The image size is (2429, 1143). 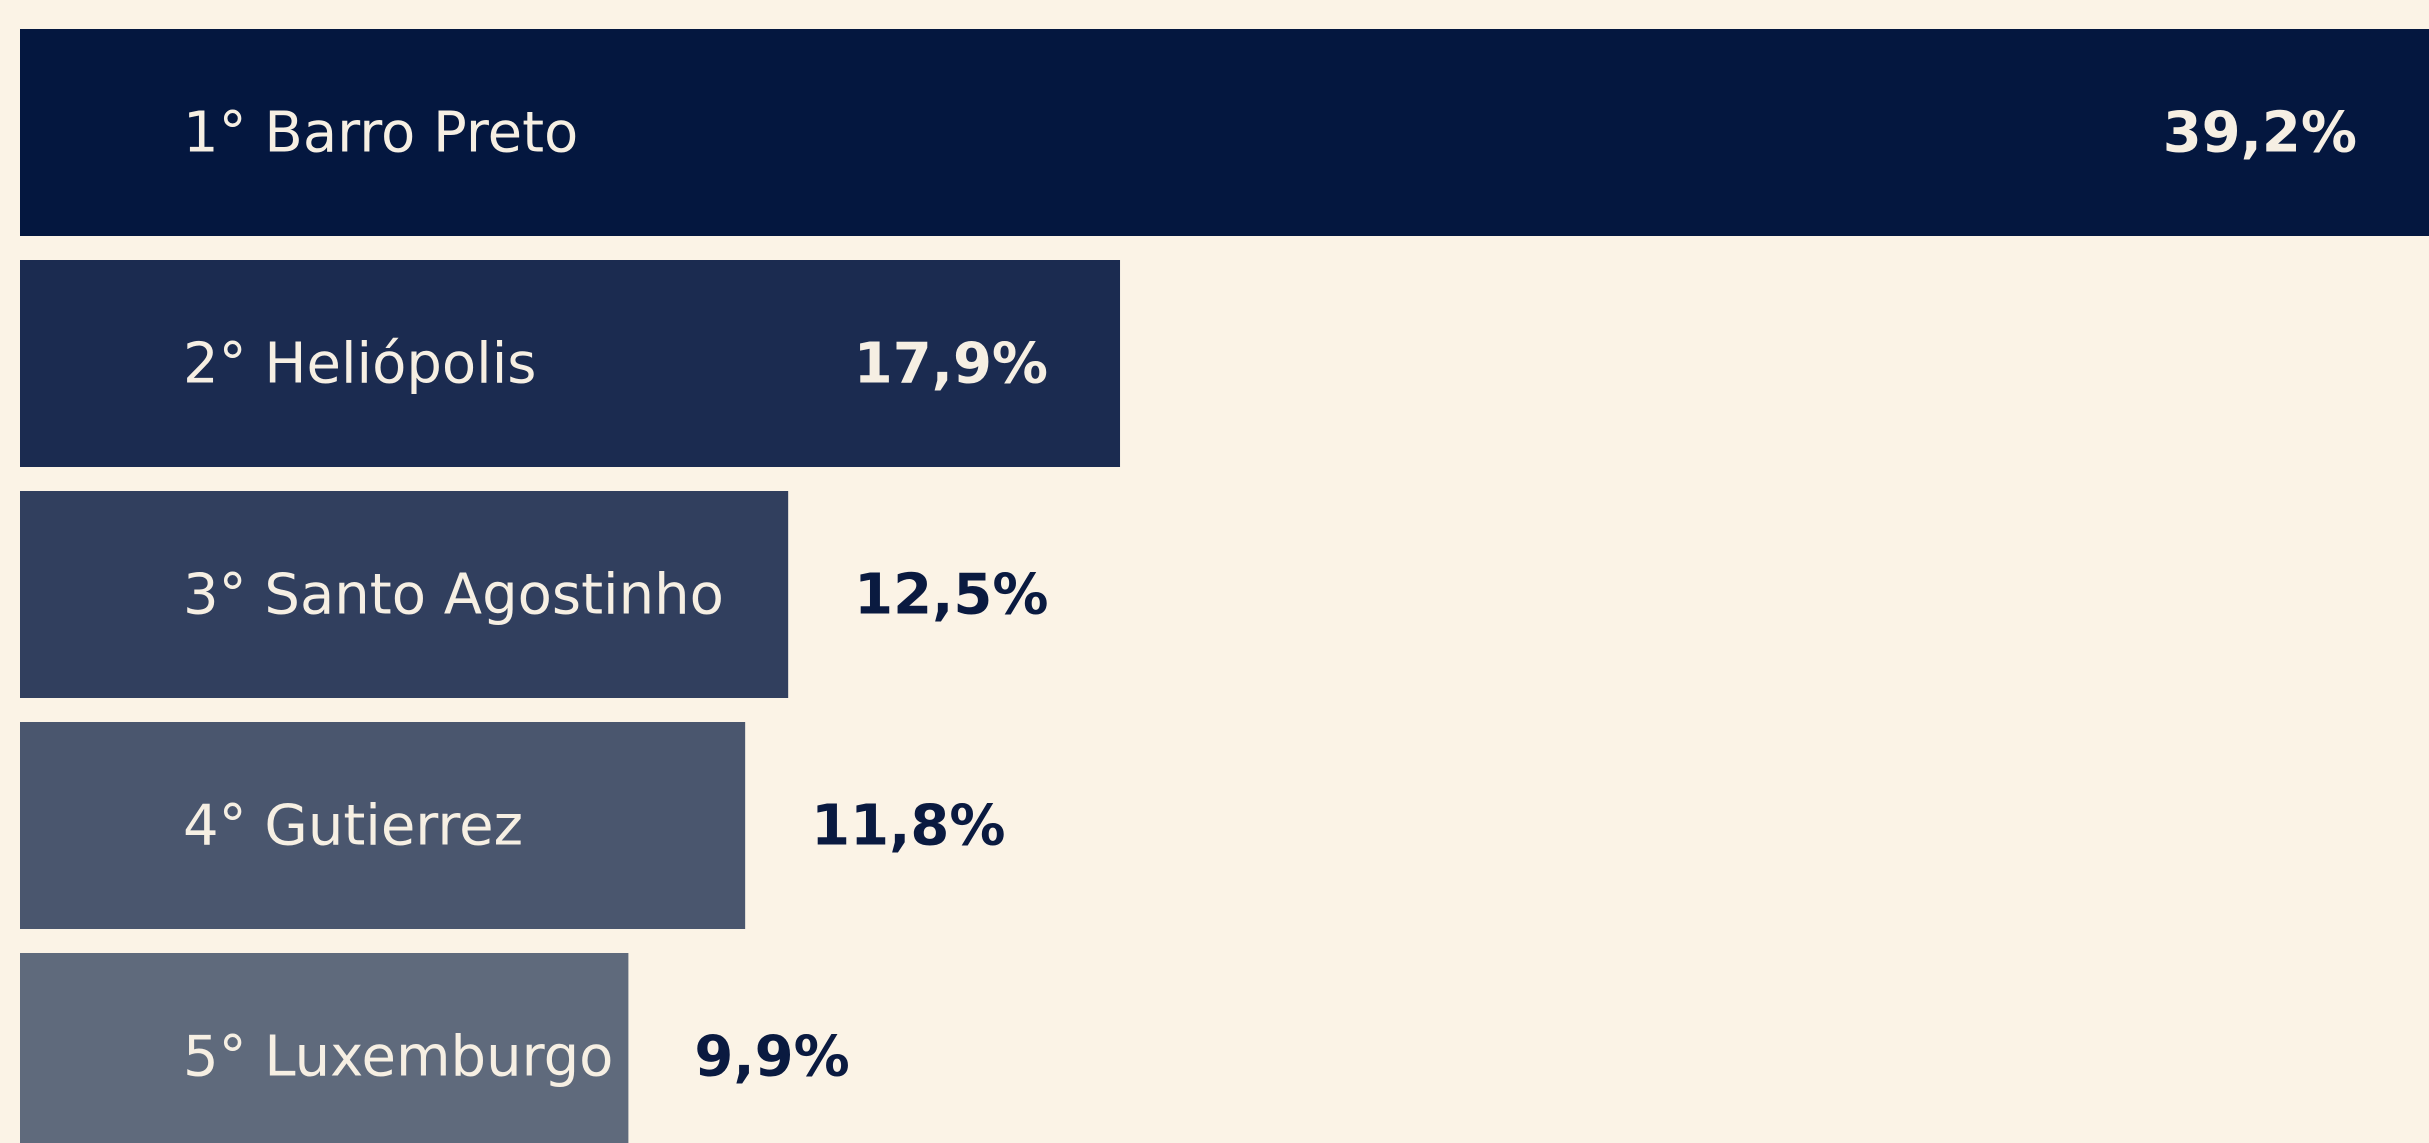 I want to click on category-label: 3° Santo Agostinho, so click(x=453, y=595).